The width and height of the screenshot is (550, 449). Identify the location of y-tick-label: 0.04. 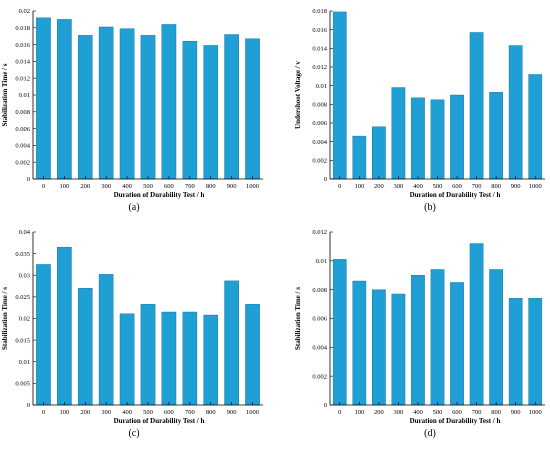
(25, 232).